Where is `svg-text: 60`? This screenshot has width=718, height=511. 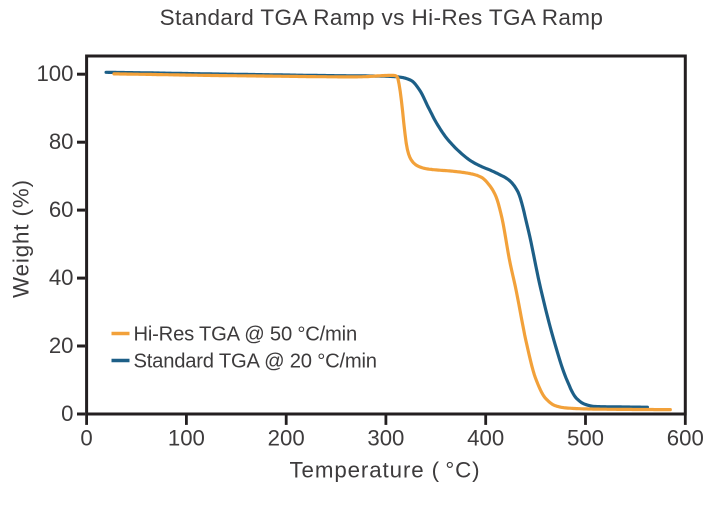 svg-text: 60 is located at coordinates (61, 209).